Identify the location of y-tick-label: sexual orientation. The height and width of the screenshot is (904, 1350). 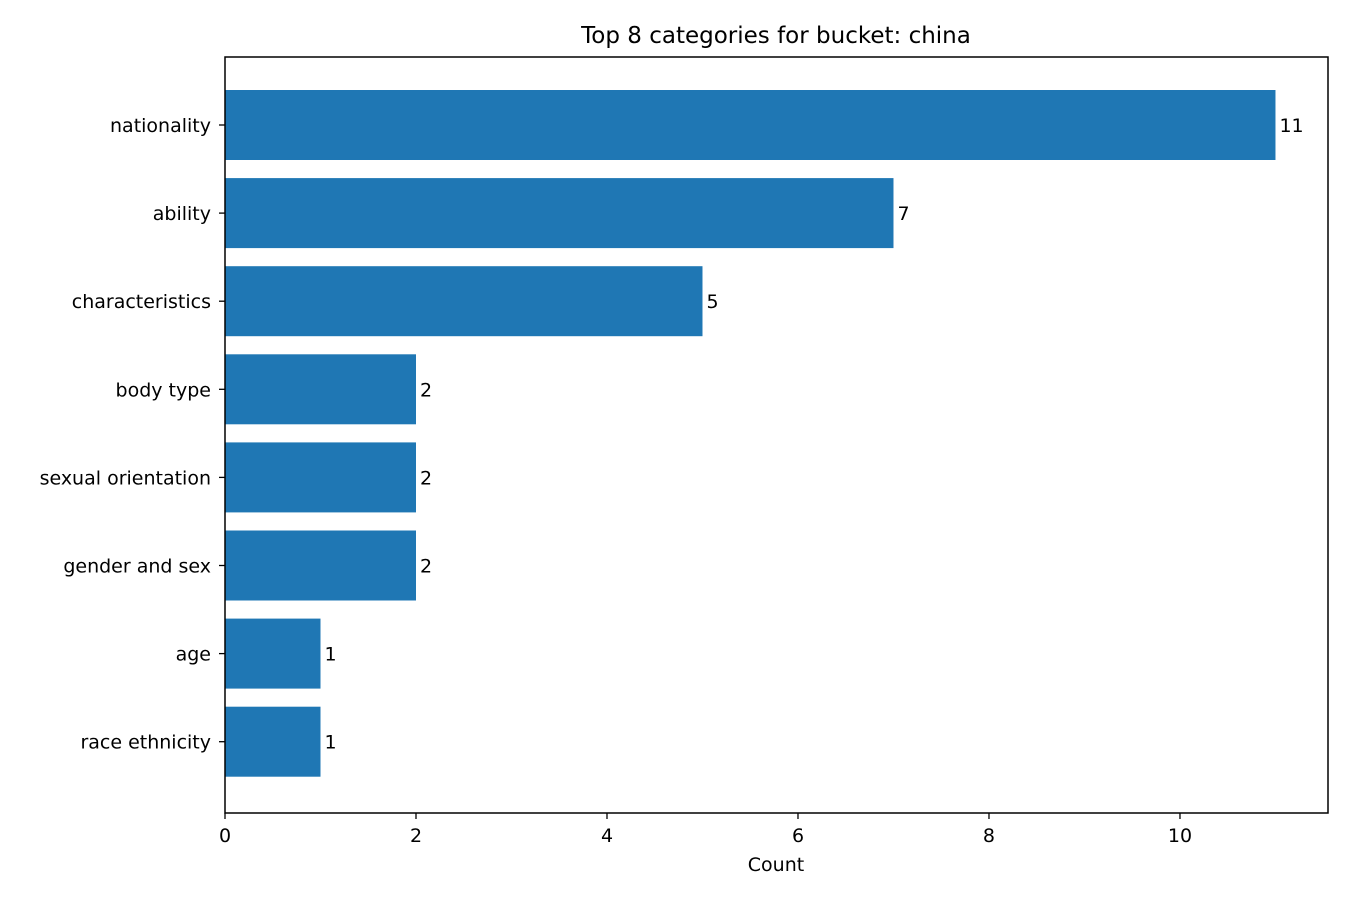
(125, 478).